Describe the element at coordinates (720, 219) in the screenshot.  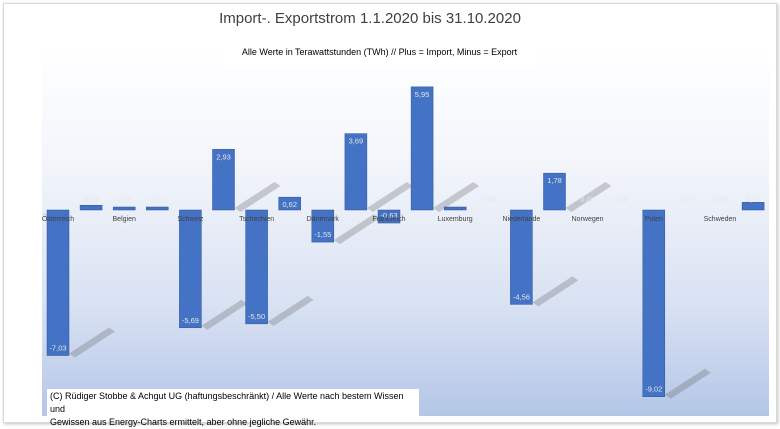
I see `category-label: Schweden` at that location.